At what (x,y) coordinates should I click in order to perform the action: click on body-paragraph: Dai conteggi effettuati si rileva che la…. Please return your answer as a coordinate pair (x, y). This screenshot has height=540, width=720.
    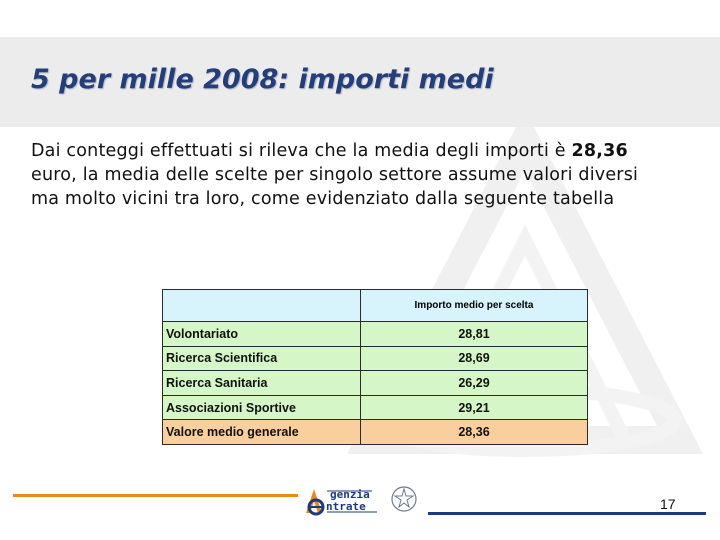
    Looking at the image, I should click on (351, 175).